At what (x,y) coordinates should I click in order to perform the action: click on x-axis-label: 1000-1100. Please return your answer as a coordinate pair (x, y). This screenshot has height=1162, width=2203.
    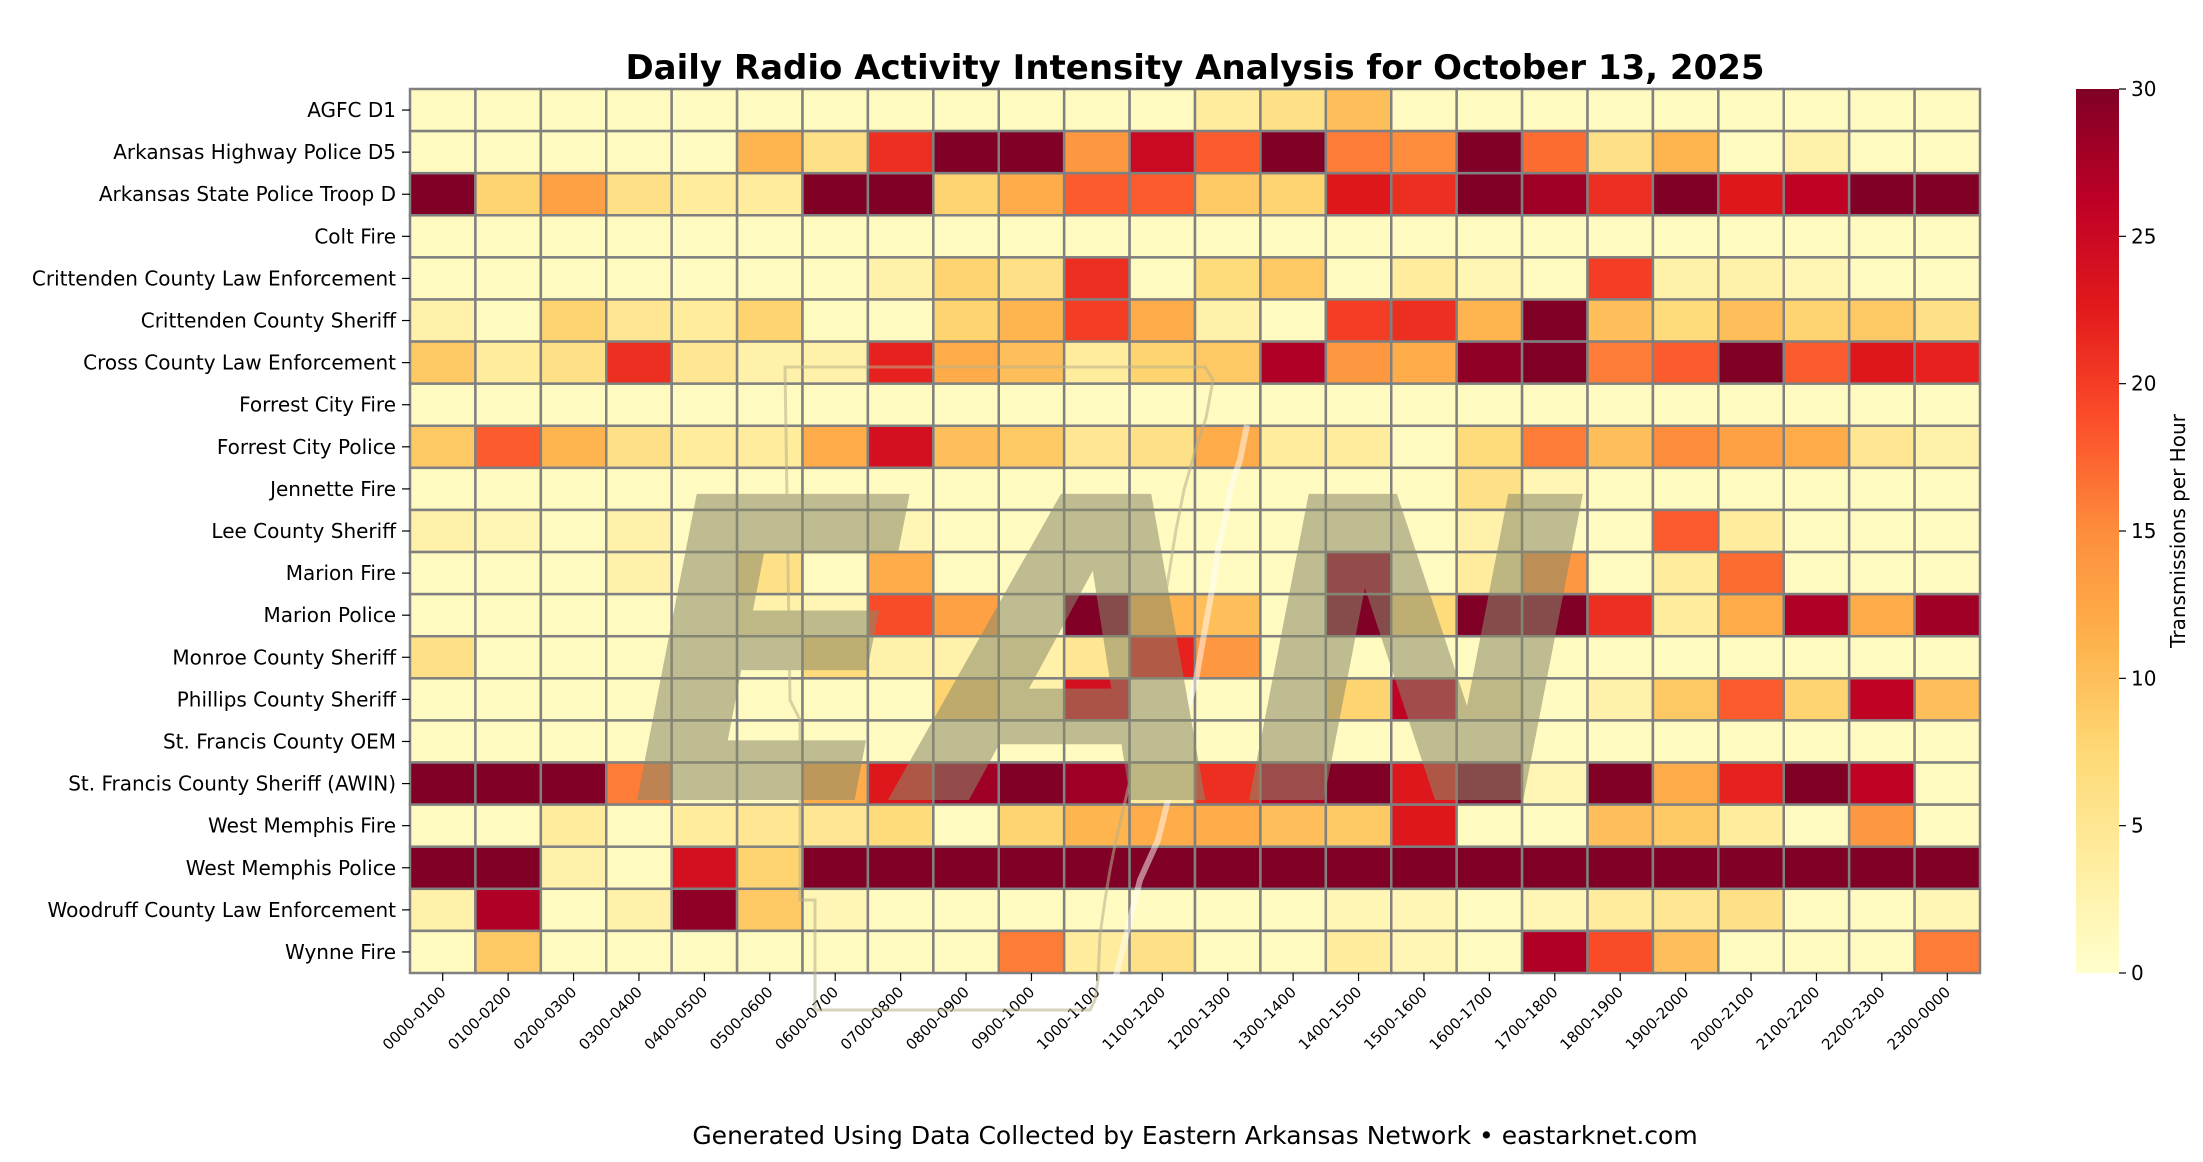
    Looking at the image, I should click on (1068, 1018).